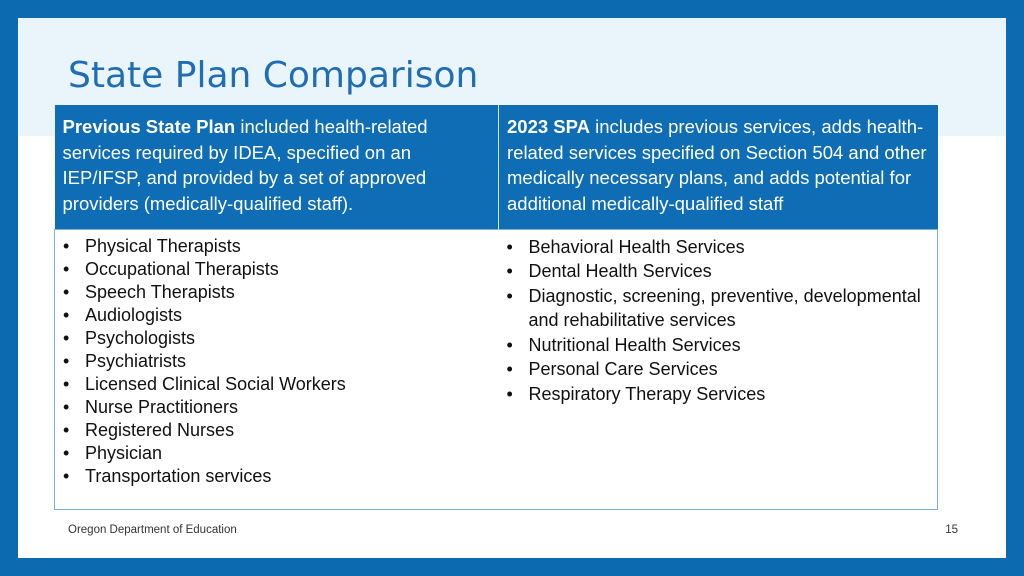  Describe the element at coordinates (277, 292) in the screenshot. I see `list-item: Speech Therapists` at that location.